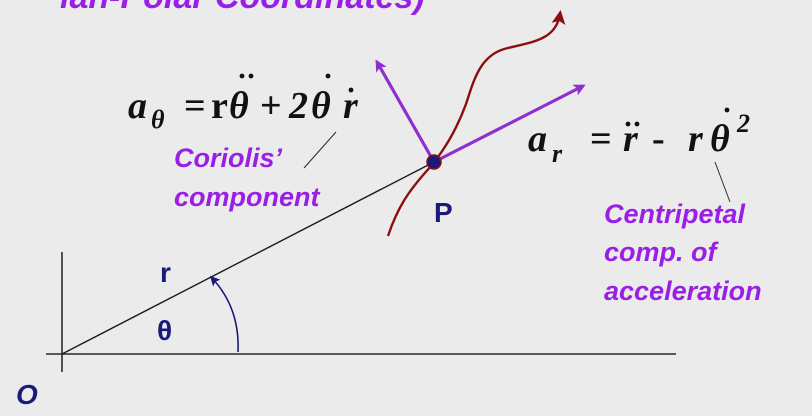  I want to click on particle-path-curve, so click(476, 123).